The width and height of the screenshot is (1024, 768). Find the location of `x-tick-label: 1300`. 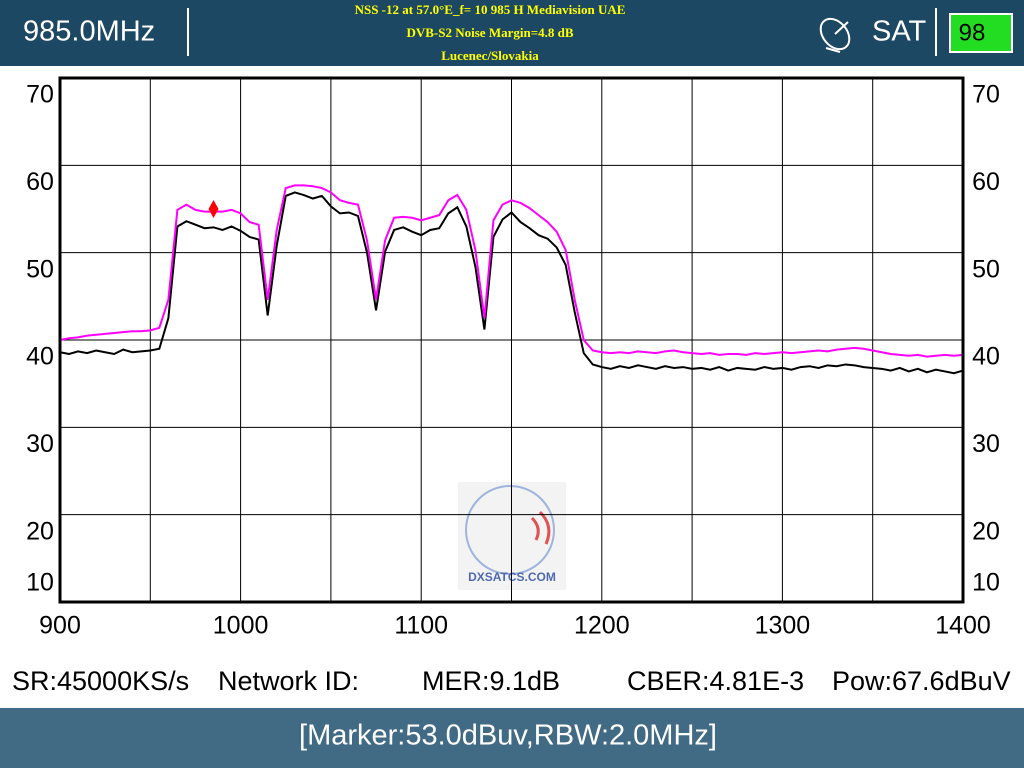

x-tick-label: 1300 is located at coordinates (783, 626).